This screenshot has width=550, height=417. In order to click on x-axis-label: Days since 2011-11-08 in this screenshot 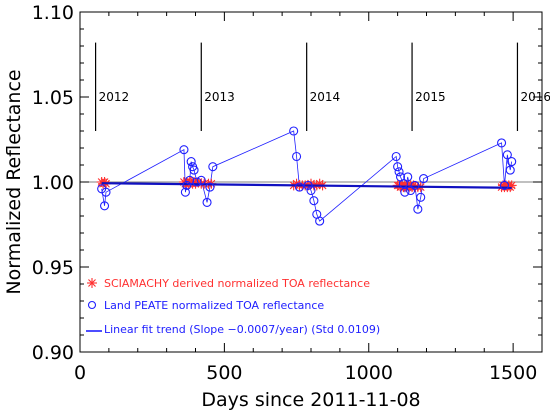, I will do `click(310, 400)`.